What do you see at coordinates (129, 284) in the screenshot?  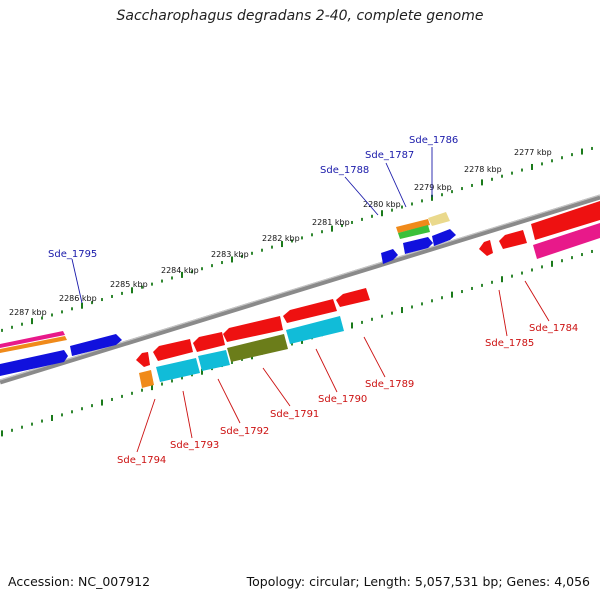 I see `scale-label: 2285 kbp` at bounding box center [129, 284].